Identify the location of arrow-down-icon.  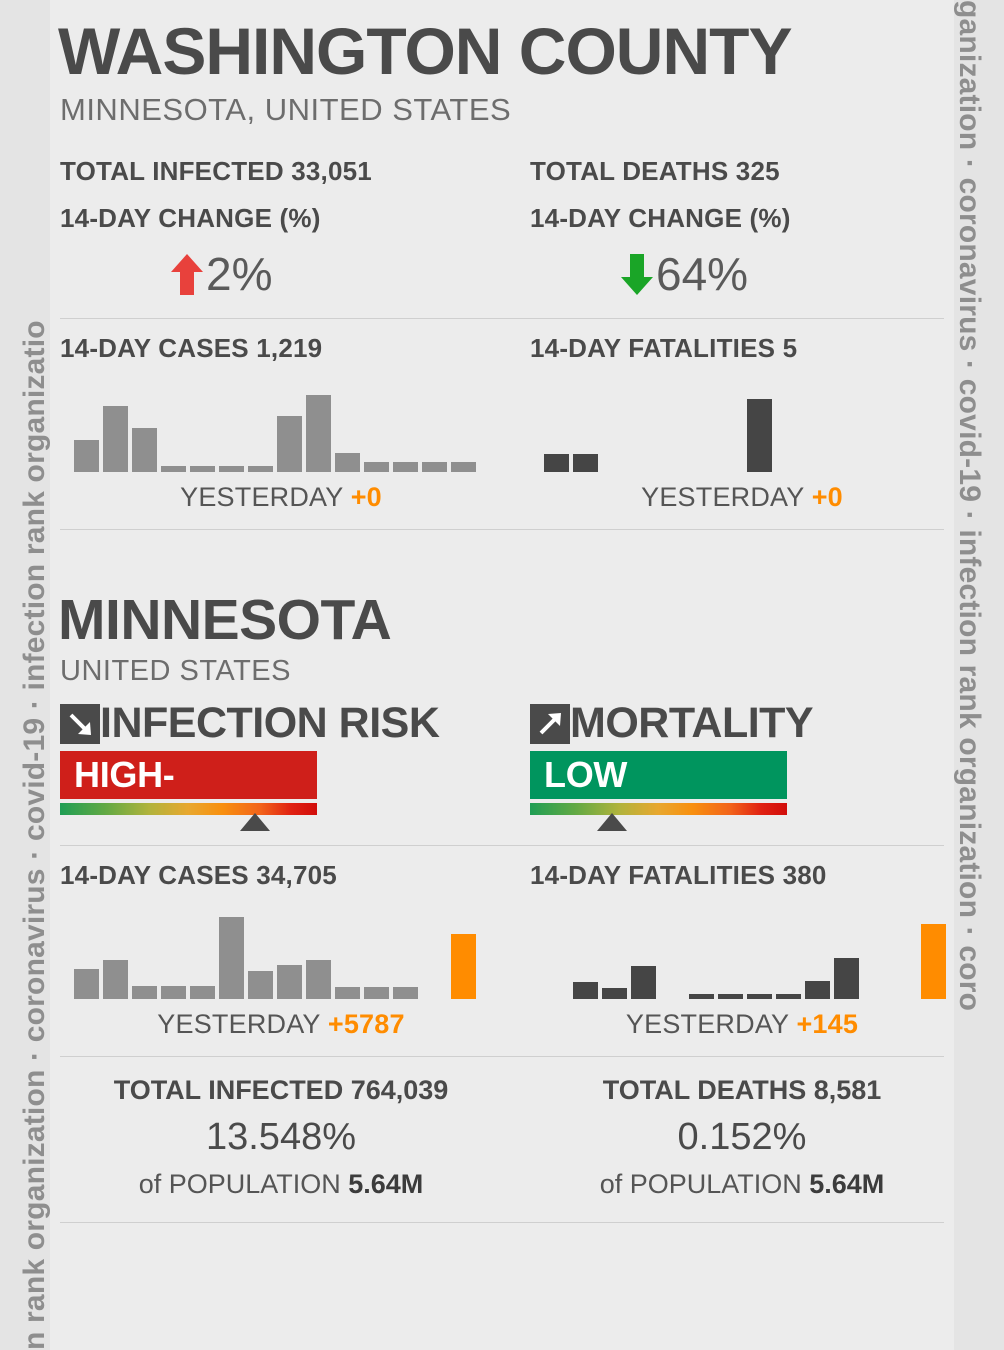
(637, 274).